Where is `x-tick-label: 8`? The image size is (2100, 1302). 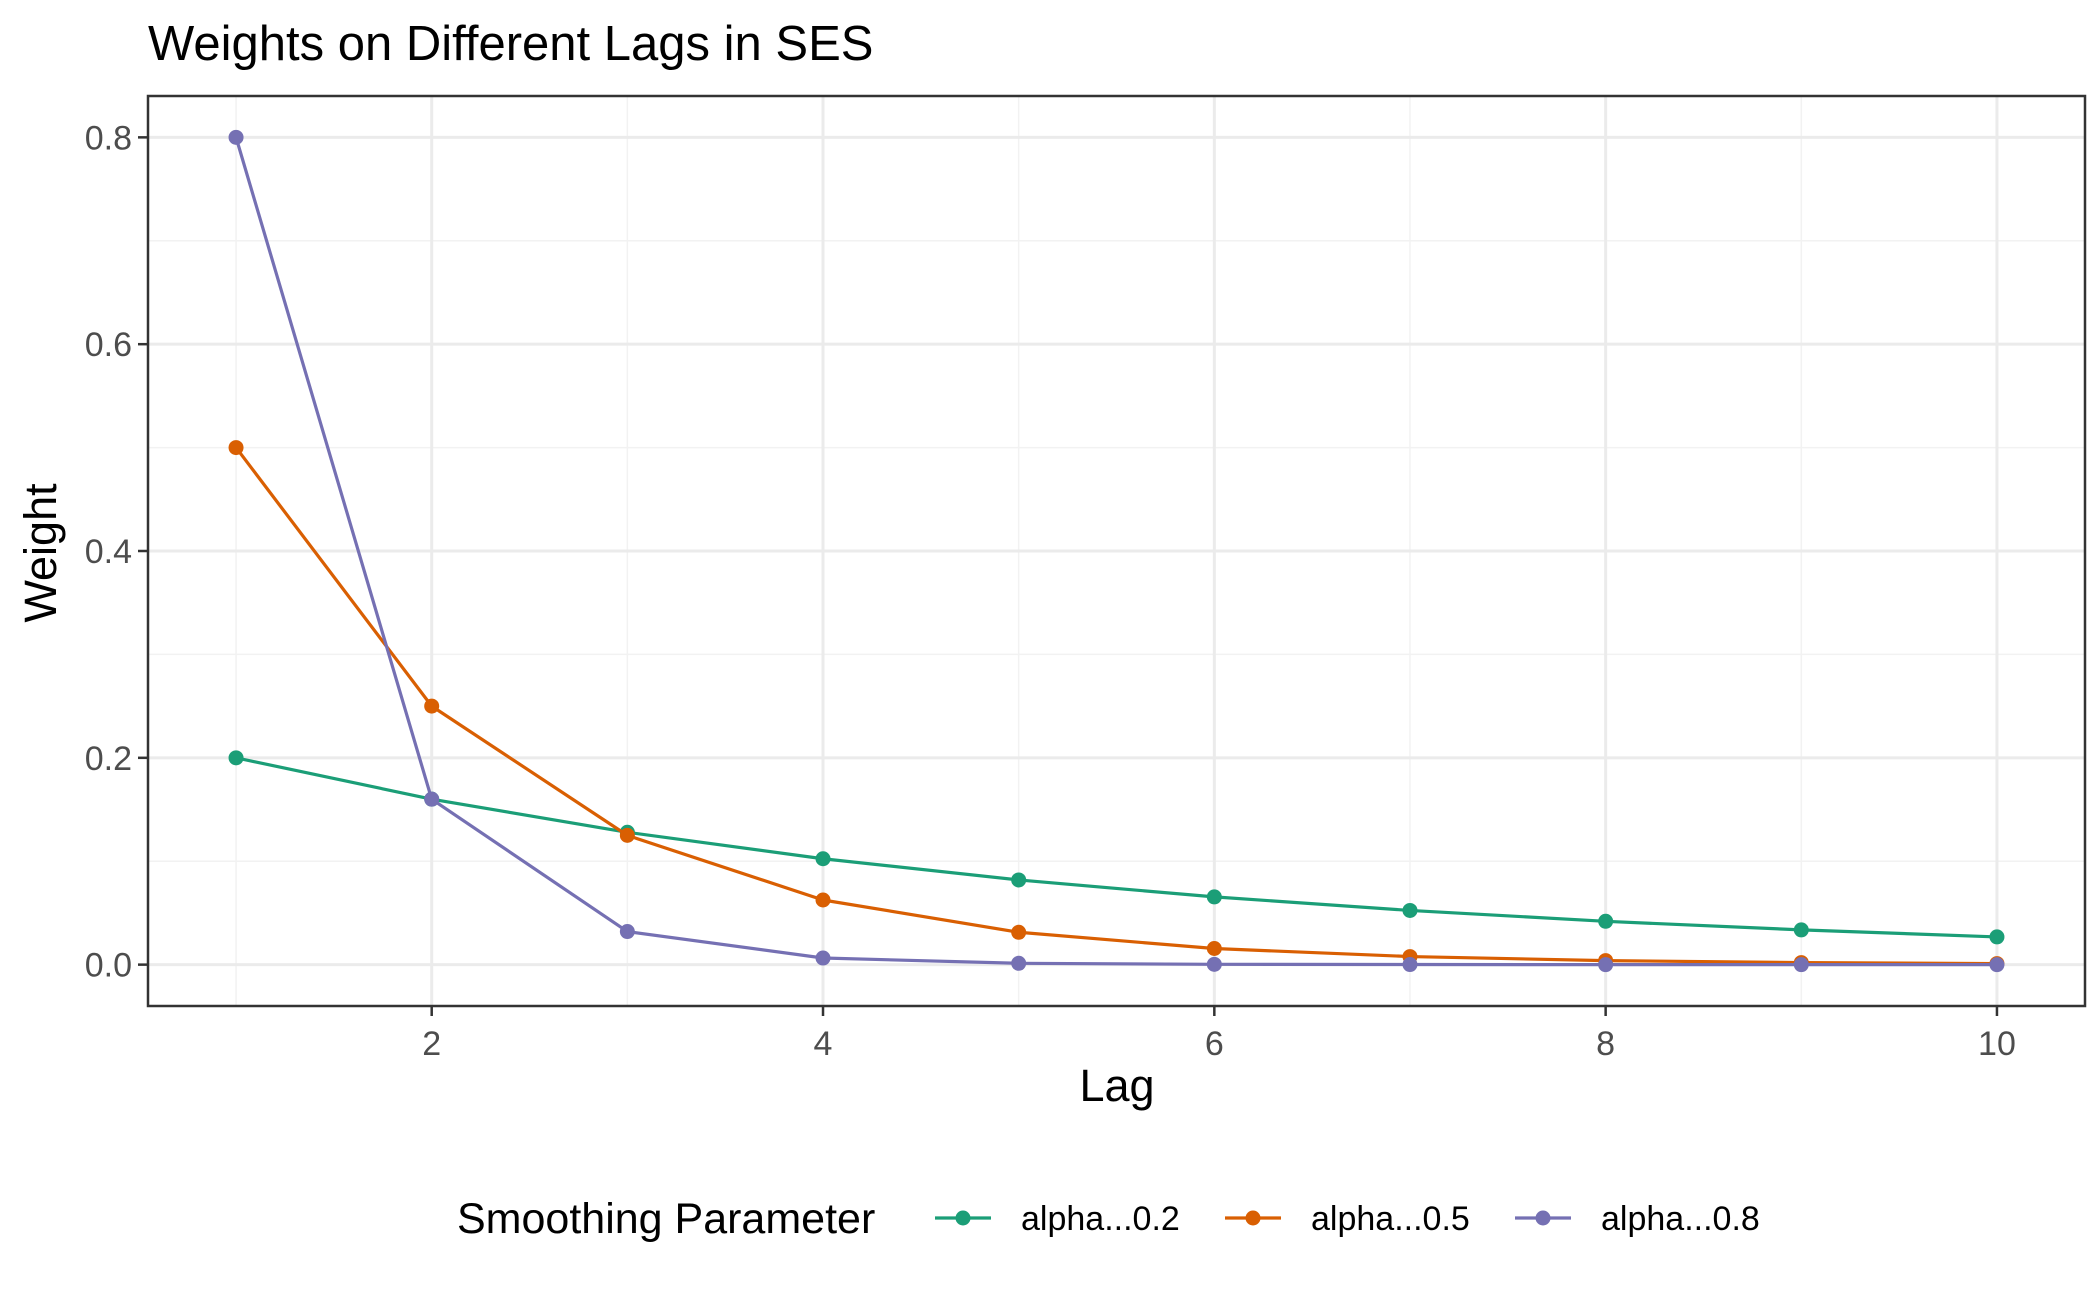
x-tick-label: 8 is located at coordinates (1605, 1044).